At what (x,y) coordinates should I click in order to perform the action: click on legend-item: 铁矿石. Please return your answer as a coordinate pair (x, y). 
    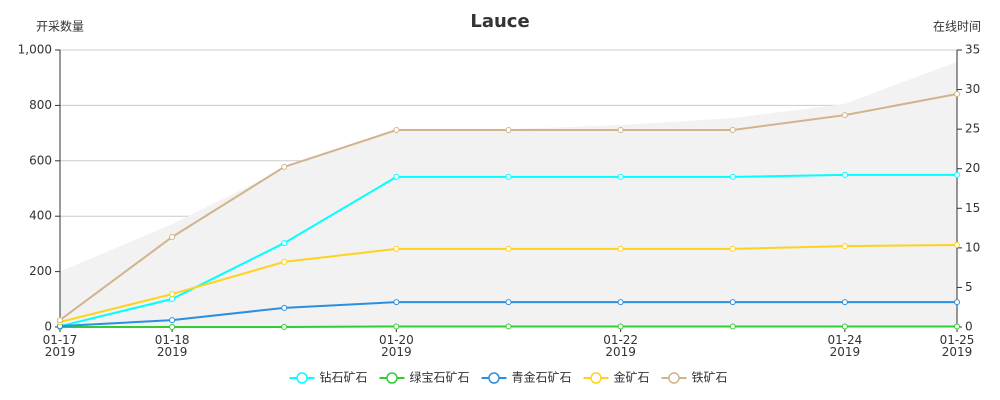
    Looking at the image, I should click on (694, 378).